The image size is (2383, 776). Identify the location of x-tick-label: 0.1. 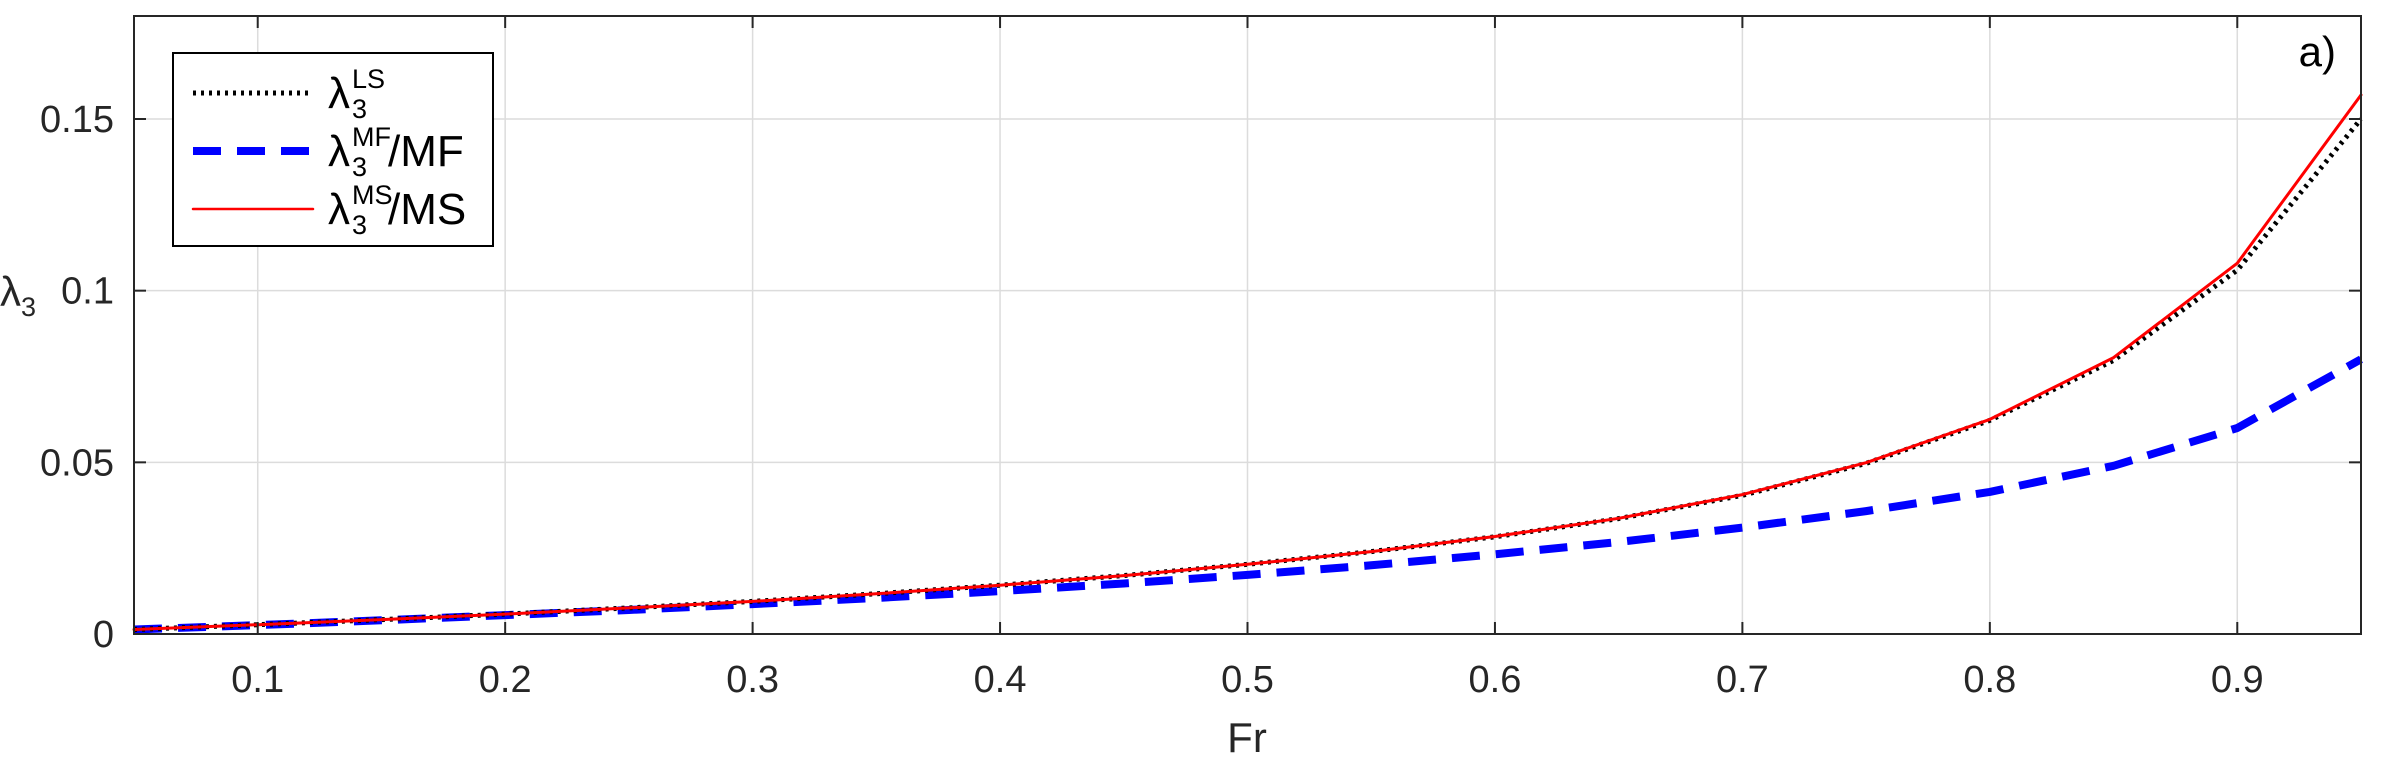
(257, 680).